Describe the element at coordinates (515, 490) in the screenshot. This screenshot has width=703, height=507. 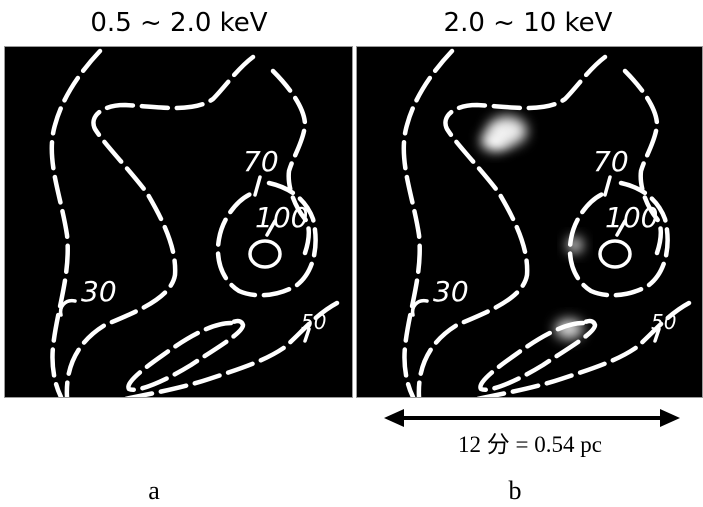
I see `panel-b-letter: b` at that location.